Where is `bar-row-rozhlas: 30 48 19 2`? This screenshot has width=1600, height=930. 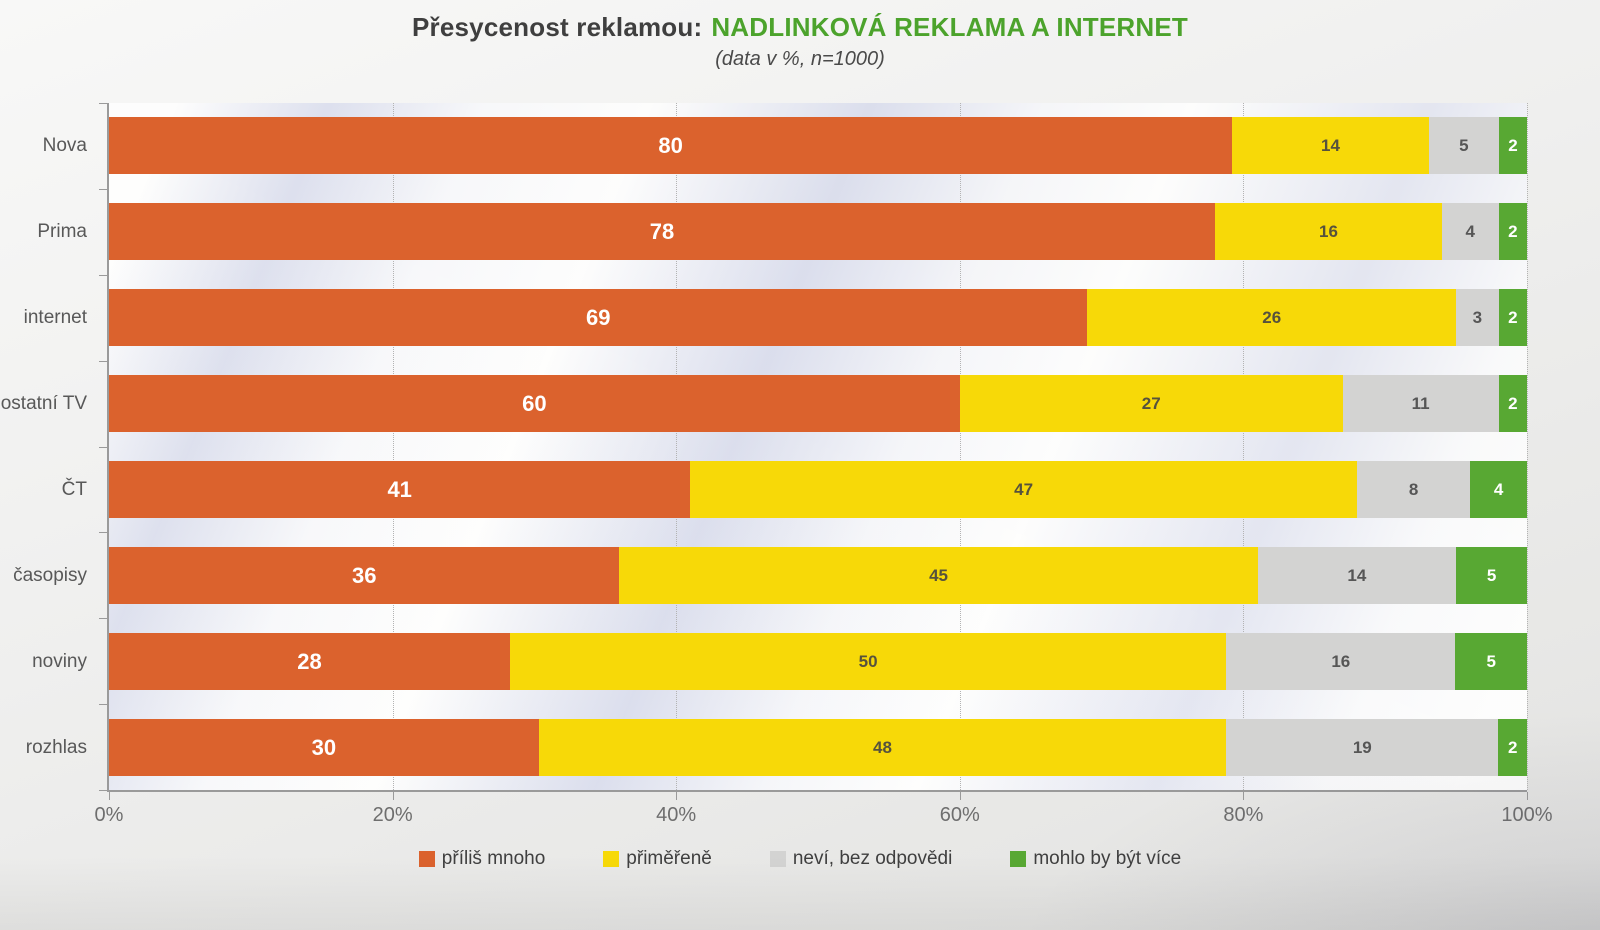
bar-row-rozhlas: 30 48 19 2 is located at coordinates (818, 747).